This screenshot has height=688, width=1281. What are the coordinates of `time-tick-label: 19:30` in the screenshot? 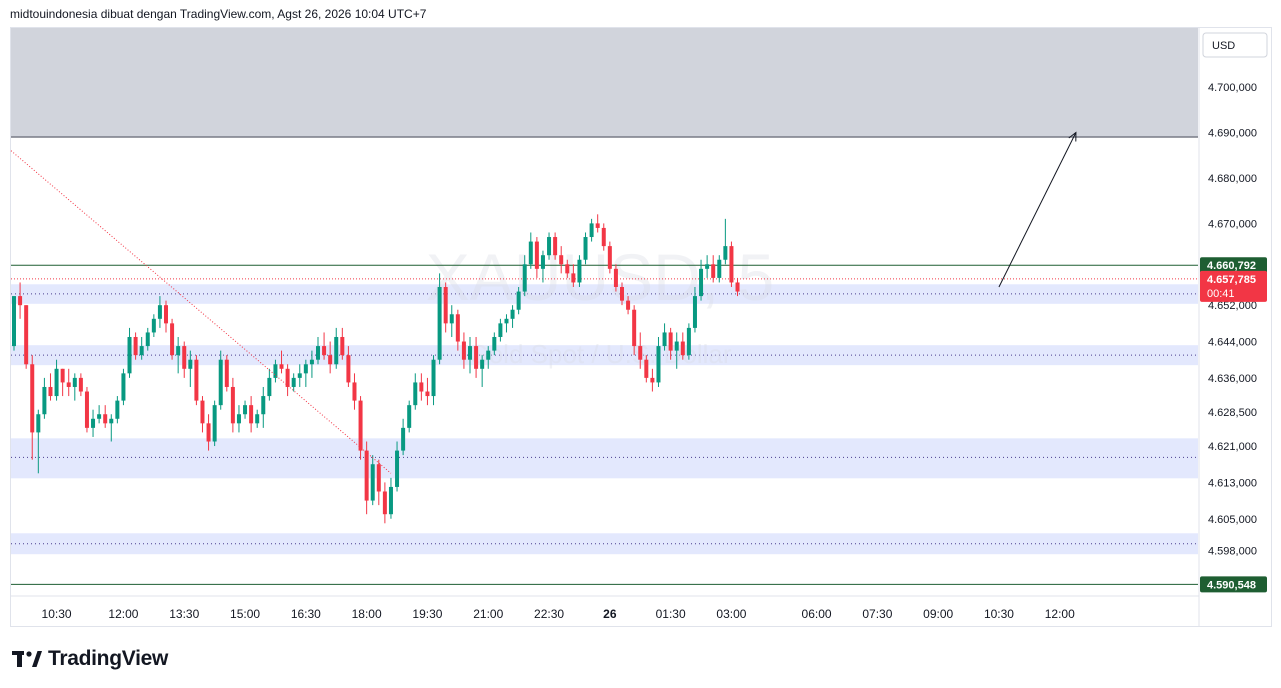 It's located at (427, 614).